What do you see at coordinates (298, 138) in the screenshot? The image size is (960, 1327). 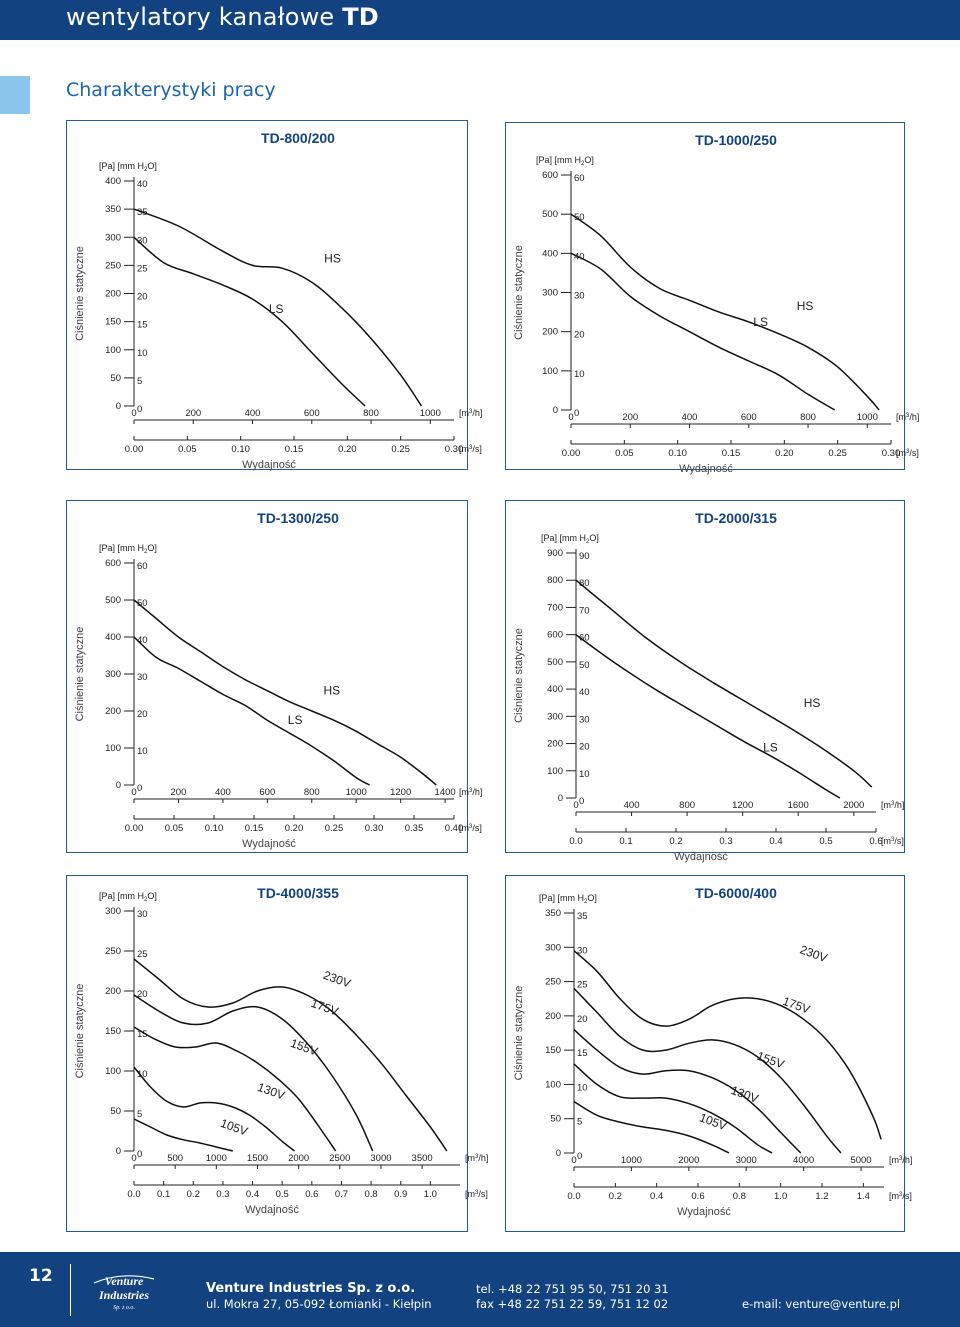 I see `chart-title: TD-800/200` at bounding box center [298, 138].